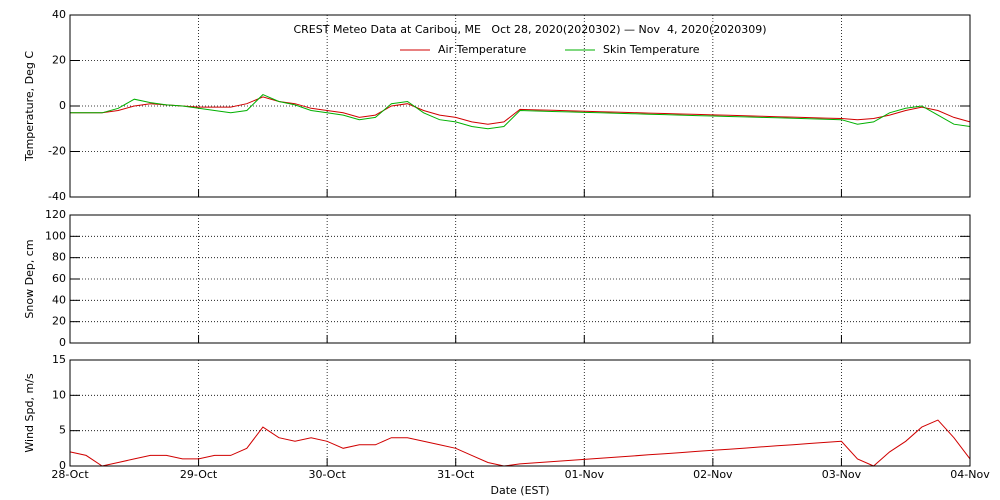 This screenshot has width=1000, height=500. Describe the element at coordinates (62, 430) in the screenshot. I see `y-tick-label: 5` at that location.